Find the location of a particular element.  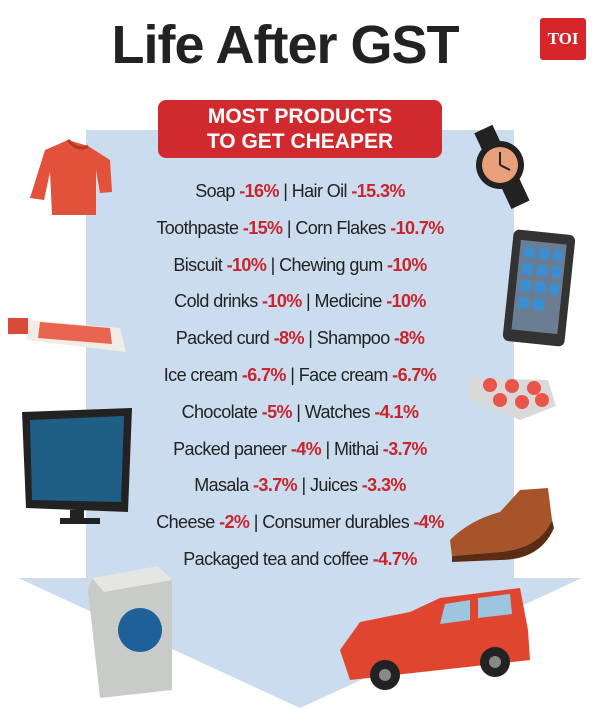

price-change: -3.3% is located at coordinates (384, 485).